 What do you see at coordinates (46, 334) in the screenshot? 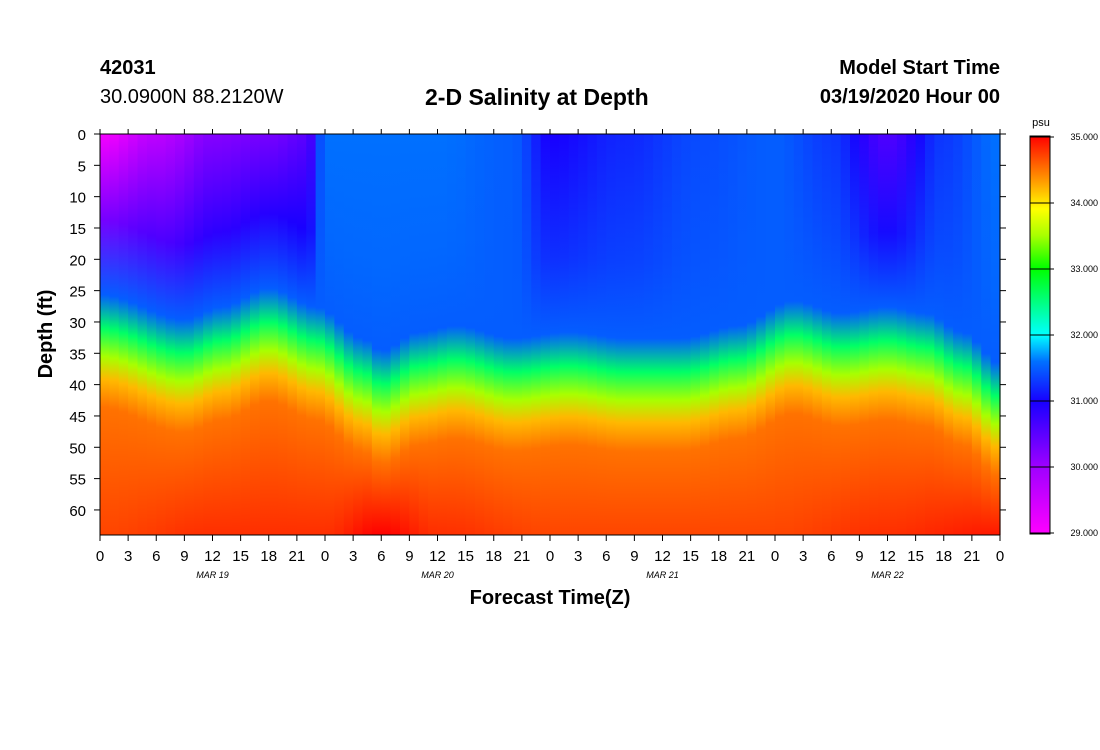
I see `y-axis-label: Depth (ft)` at bounding box center [46, 334].